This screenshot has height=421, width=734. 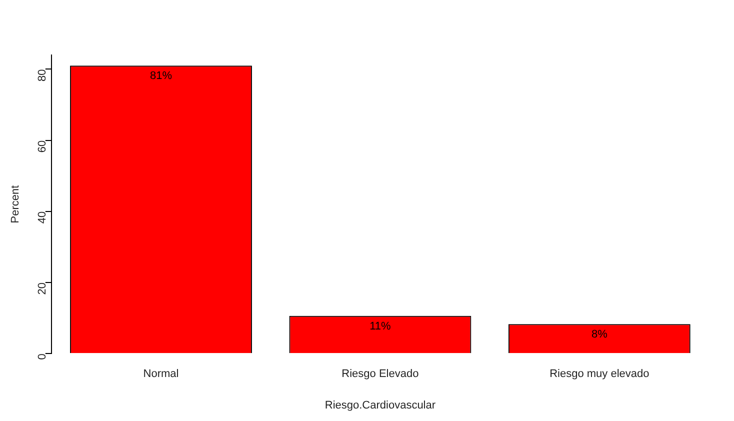 What do you see at coordinates (380, 405) in the screenshot?
I see `x-axis-title: Riesgo.Cardiovascular` at bounding box center [380, 405].